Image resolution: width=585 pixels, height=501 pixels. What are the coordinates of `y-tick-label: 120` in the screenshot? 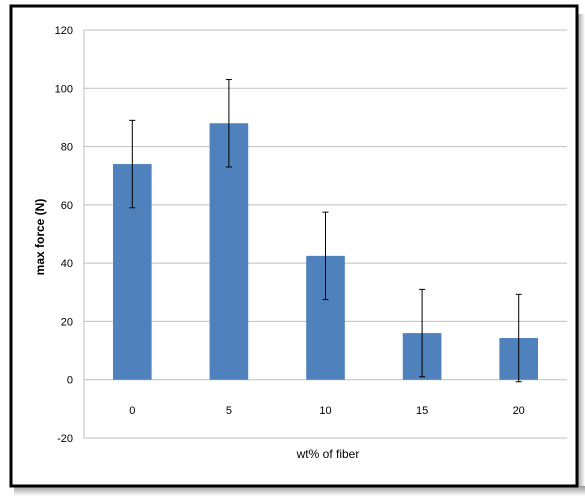 It's located at (64, 31).